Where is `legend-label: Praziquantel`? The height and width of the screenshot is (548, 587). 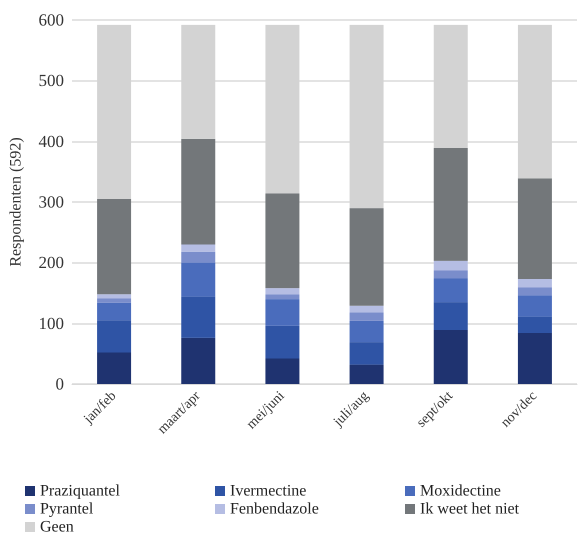
legend-label: Praziquantel is located at coordinates (80, 491).